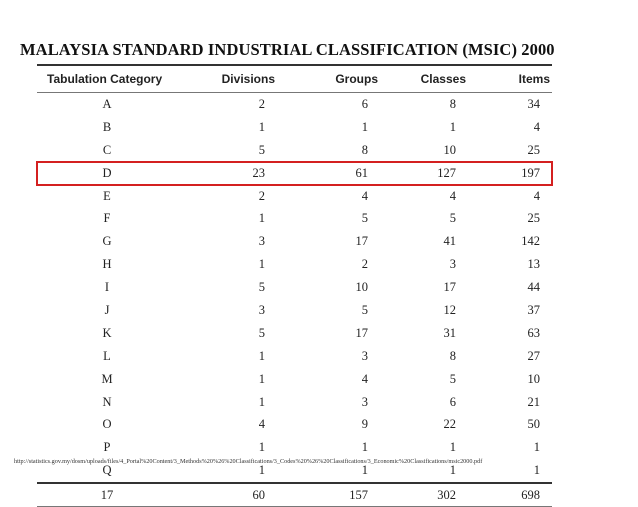 The height and width of the screenshot is (507, 638). I want to click on table-row: Q 1 1 1 1, so click(294, 470).